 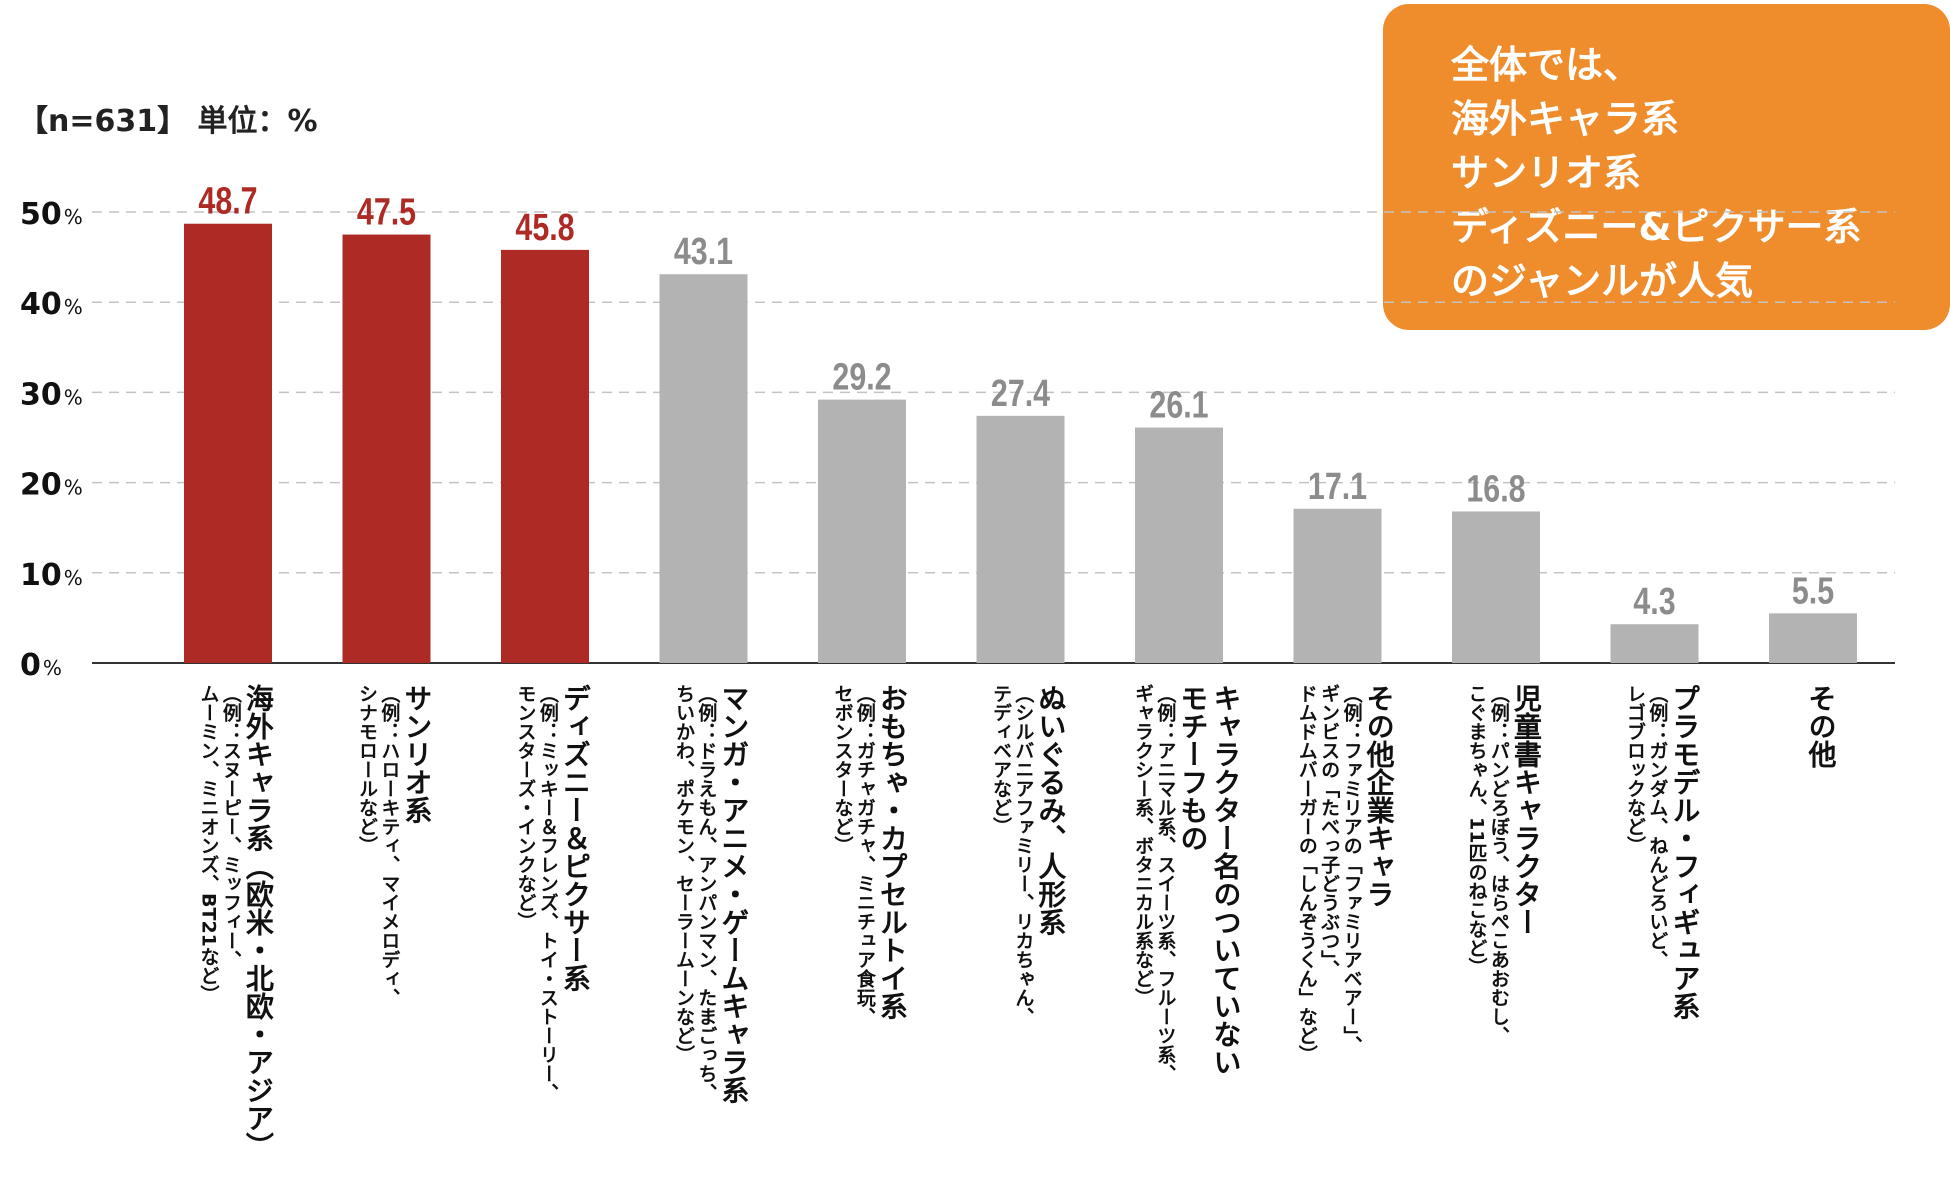 I want to click on category-name-2: サンリオ系, so click(x=417, y=754).